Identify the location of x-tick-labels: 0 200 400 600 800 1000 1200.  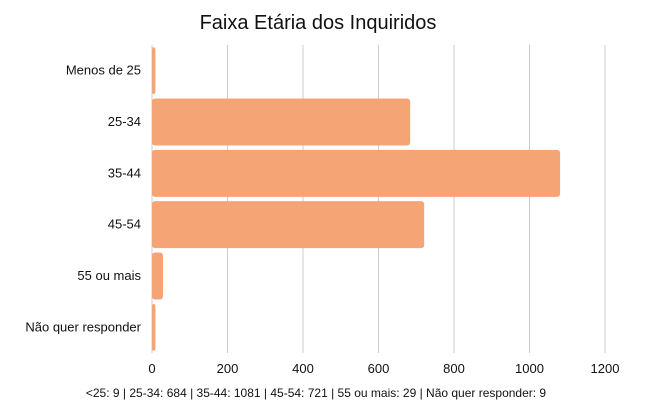
(383, 368).